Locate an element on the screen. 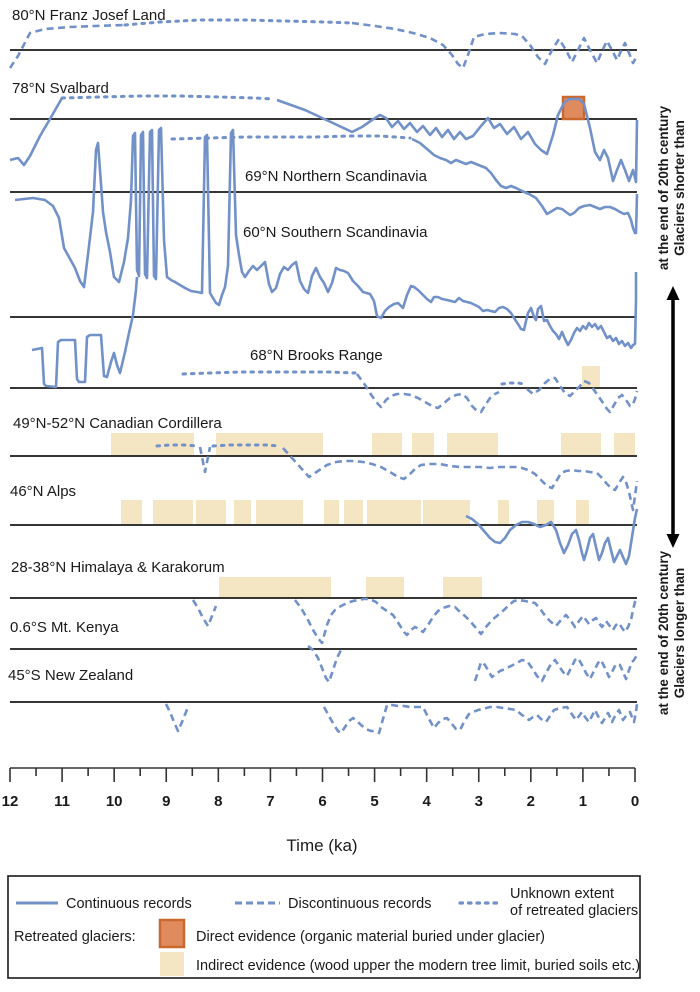 The width and height of the screenshot is (700, 992). panel-label-brooks-range: 68°N Brooks Range is located at coordinates (316, 355).